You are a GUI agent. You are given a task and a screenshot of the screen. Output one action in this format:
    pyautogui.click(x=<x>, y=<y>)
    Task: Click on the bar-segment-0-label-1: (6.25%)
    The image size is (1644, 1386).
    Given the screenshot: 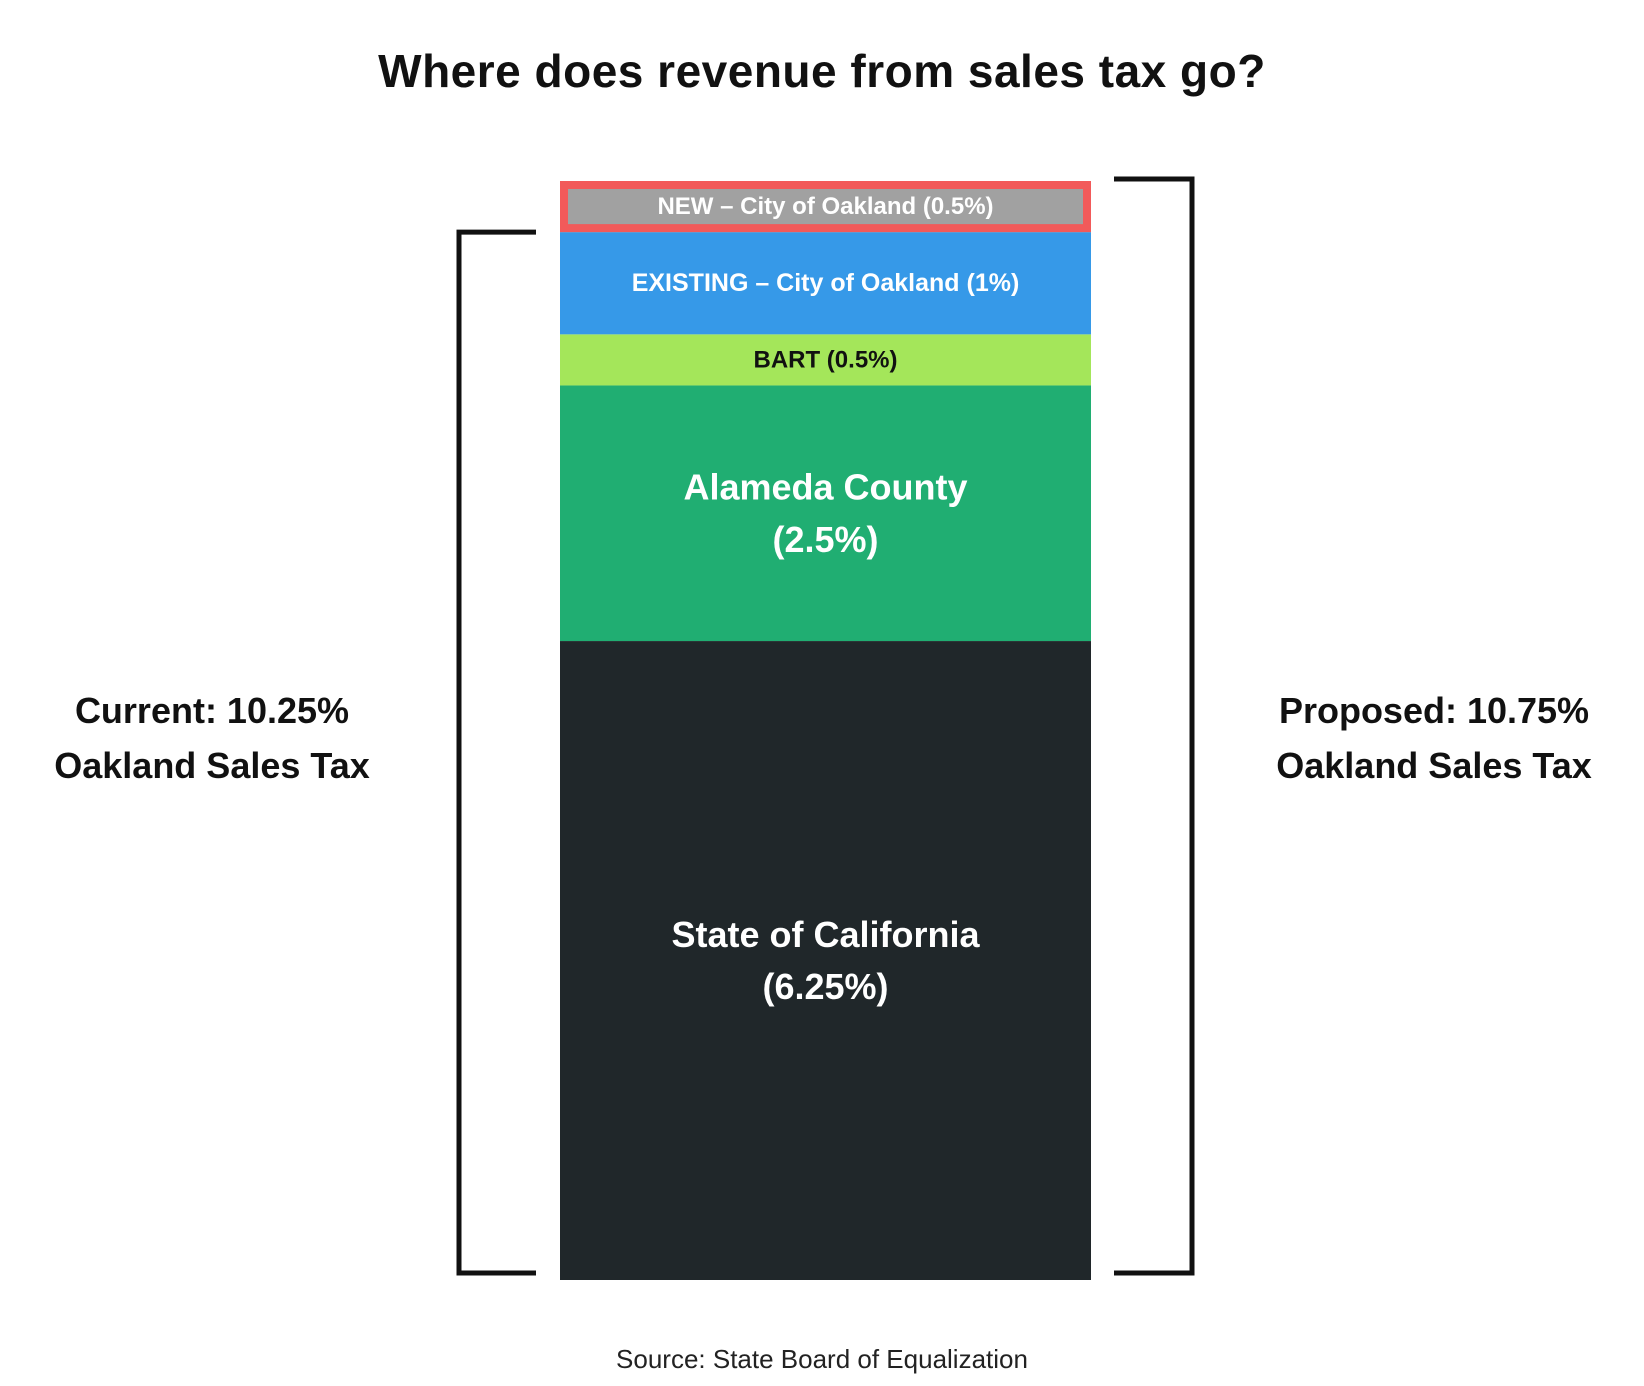 What is the action you would take?
    pyautogui.click(x=825, y=986)
    